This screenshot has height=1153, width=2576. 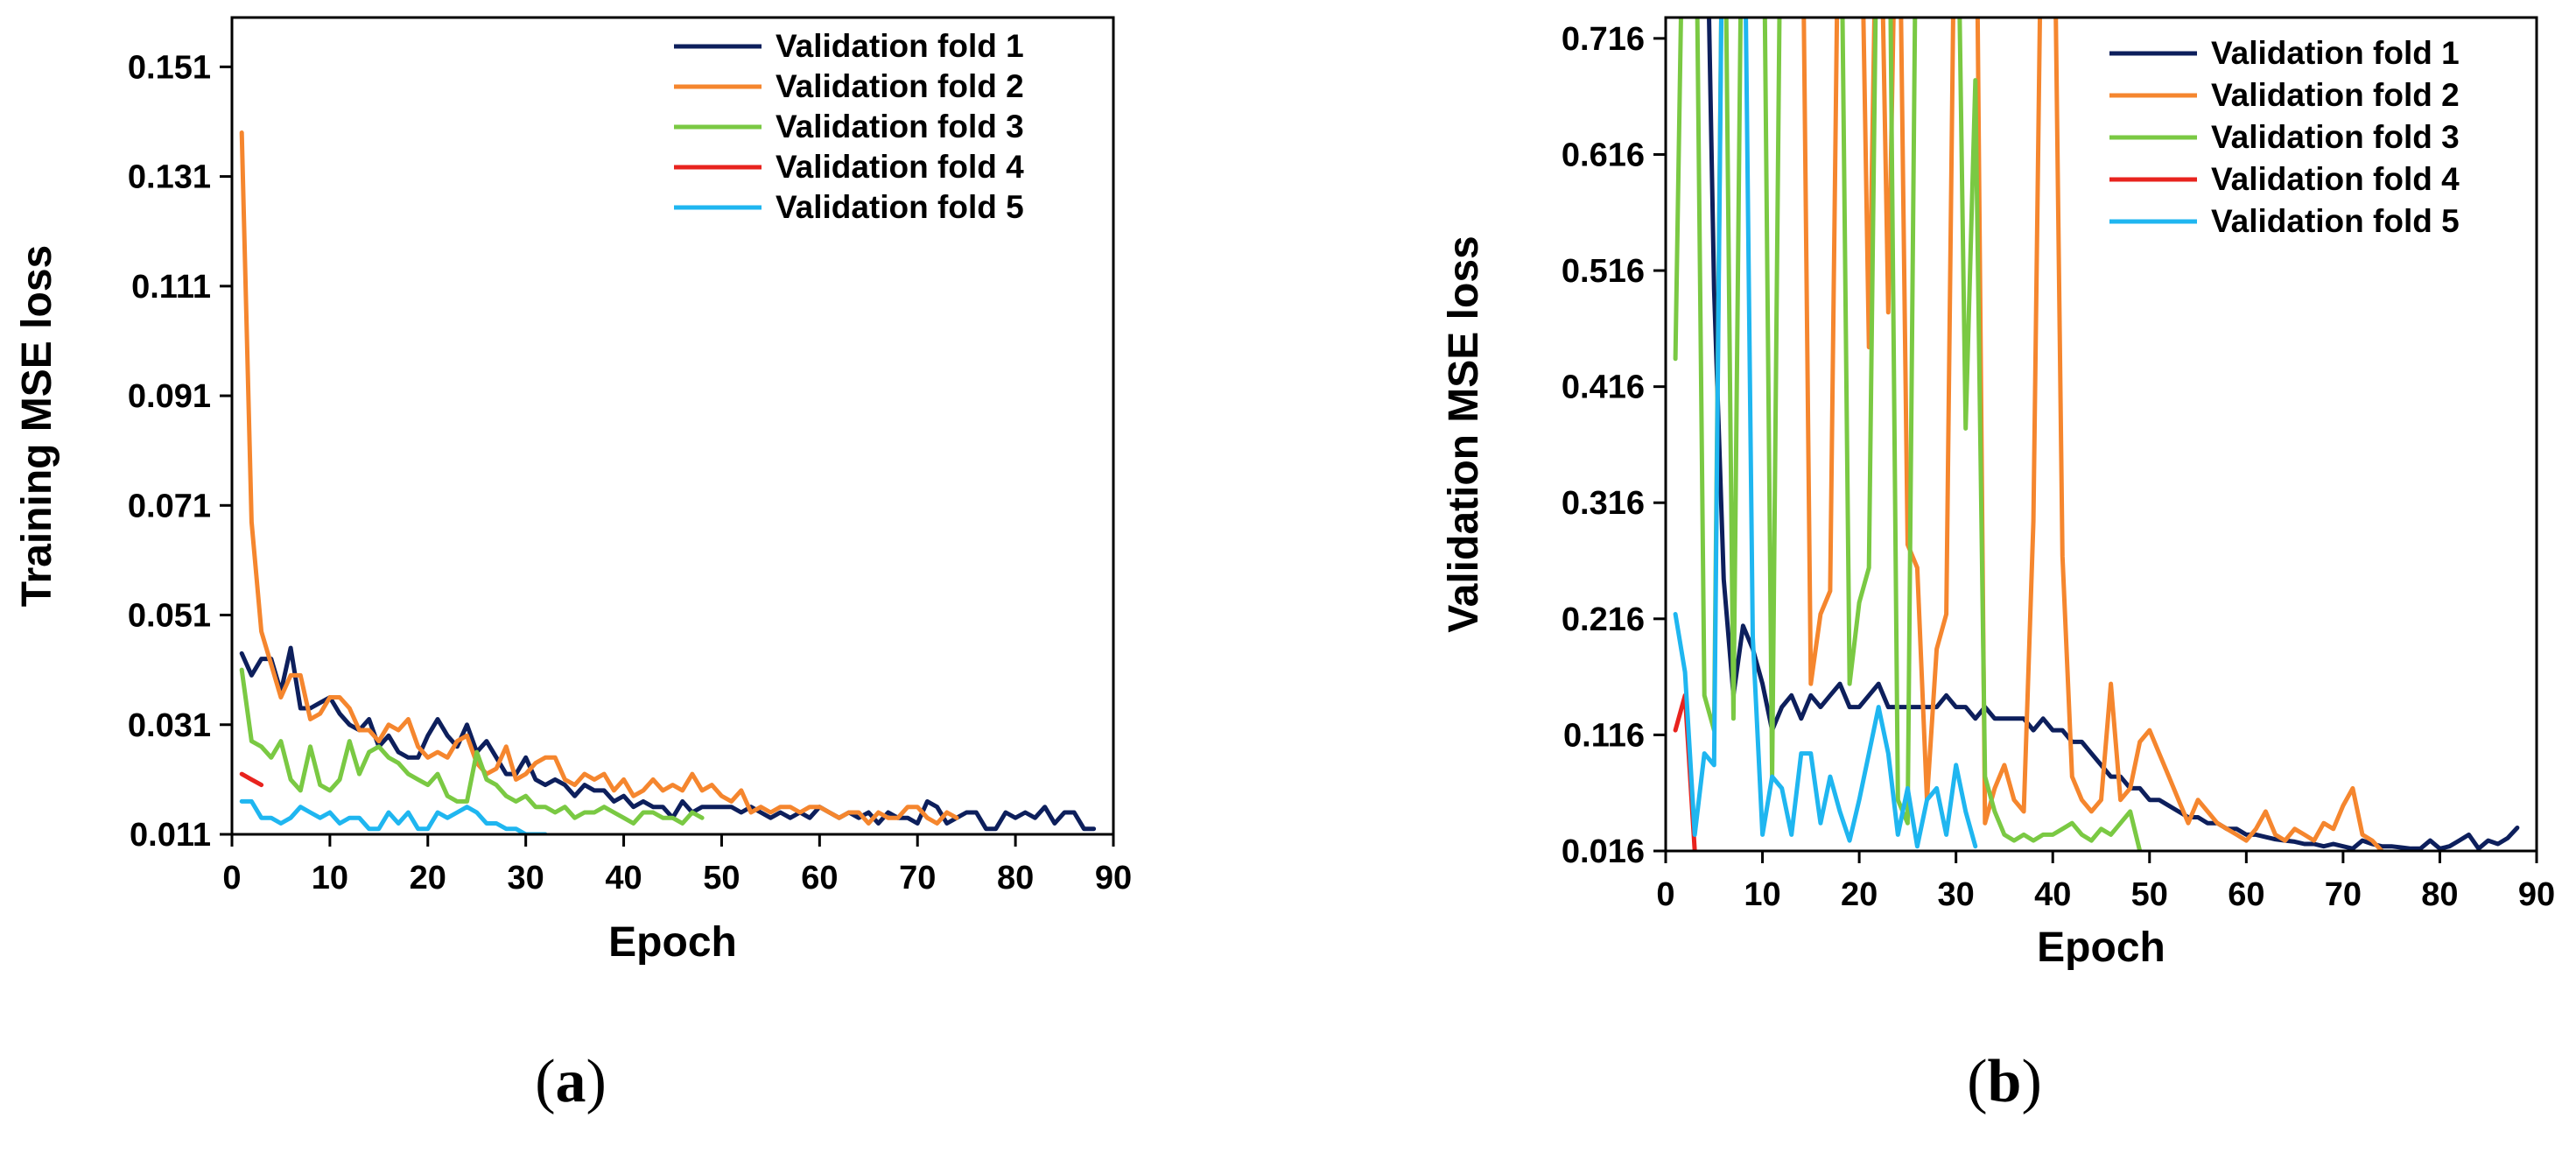 I want to click on y-tick-label: 0.111, so click(x=171, y=288).